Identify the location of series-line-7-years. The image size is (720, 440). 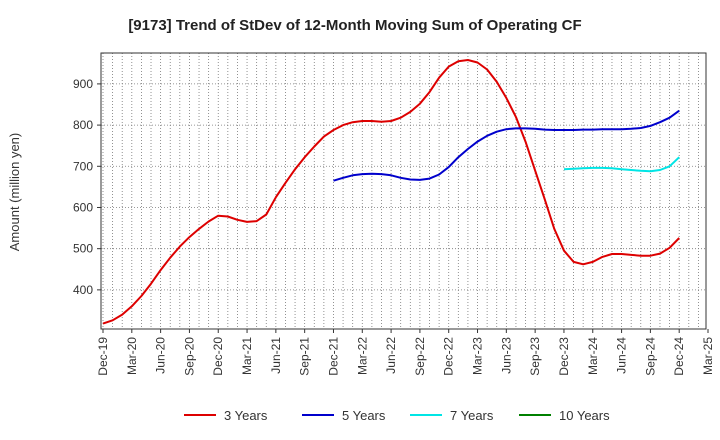
(621, 164).